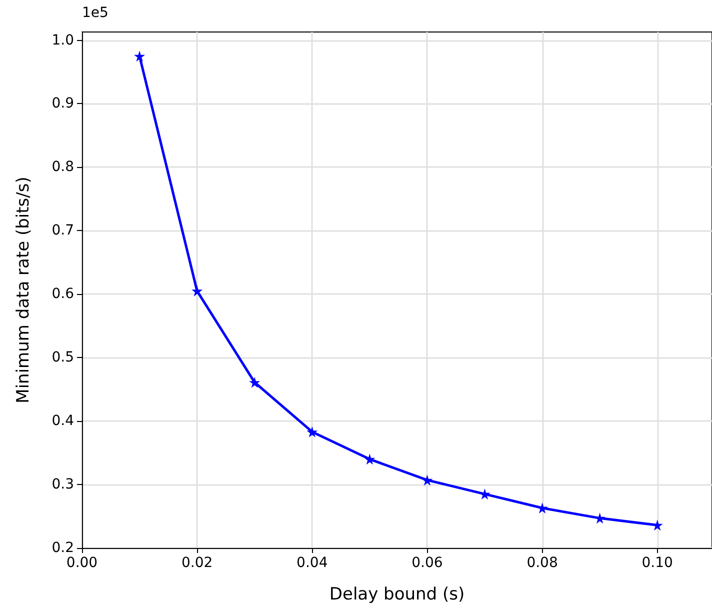 Image resolution: width=712 pixels, height=612 pixels. I want to click on x-tick-label: 0.04, so click(312, 563).